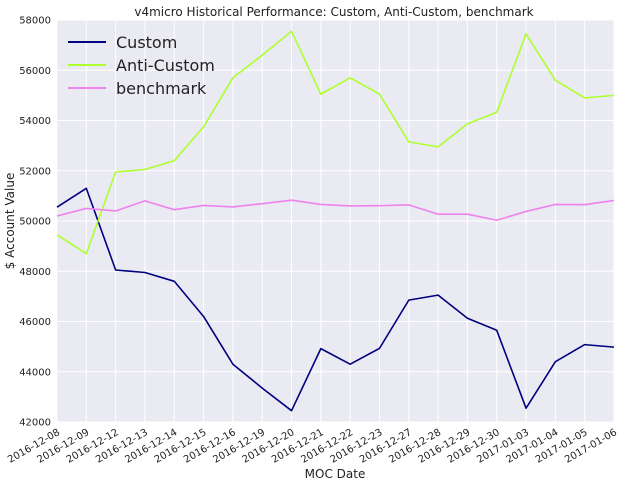 The image size is (622, 486). What do you see at coordinates (35, 322) in the screenshot?
I see `y-tick-label: 46000` at bounding box center [35, 322].